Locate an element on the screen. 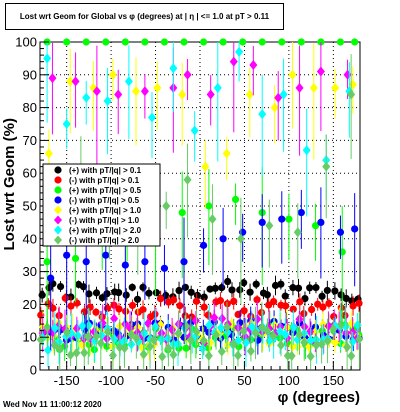 The width and height of the screenshot is (400, 412). legend-label: (+) with pT/|q| > 2.0 is located at coordinates (105, 230).